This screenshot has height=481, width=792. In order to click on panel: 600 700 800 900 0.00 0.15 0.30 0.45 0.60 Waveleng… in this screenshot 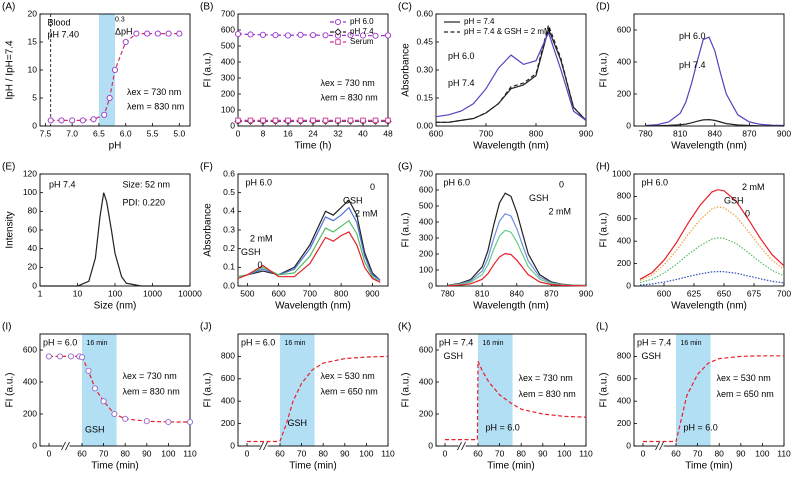, I will do `click(495, 77)`.